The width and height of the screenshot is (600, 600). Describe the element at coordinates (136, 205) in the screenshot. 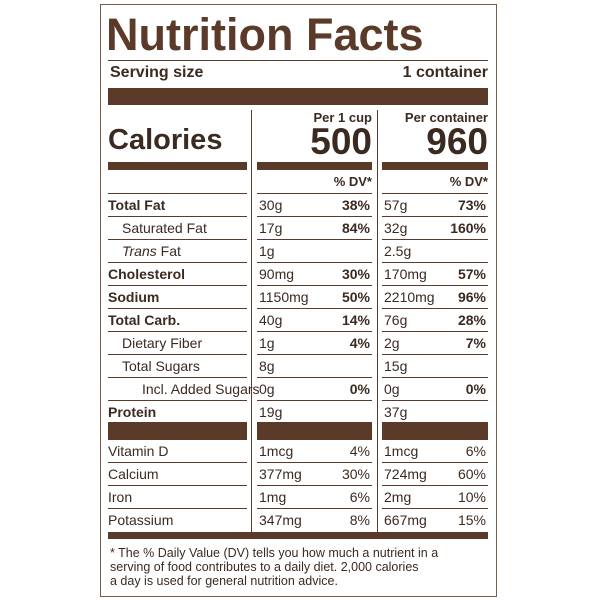

I see `nutrient-name: Total Fat` at that location.